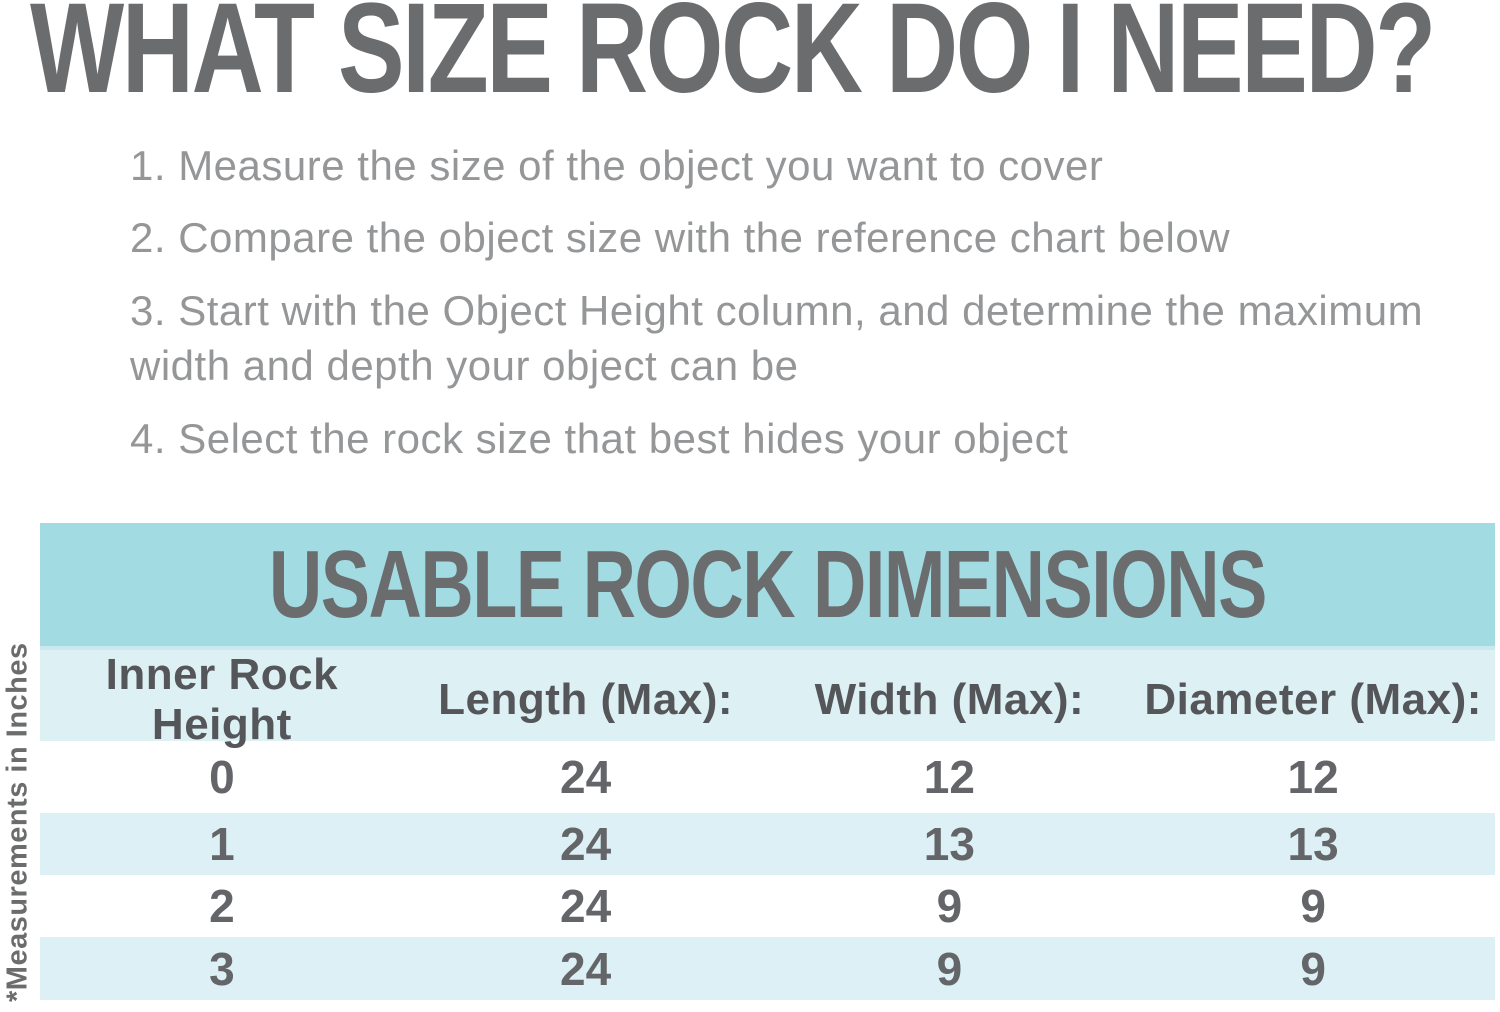  I want to click on cell-diameter-3: 9, so click(1313, 968).